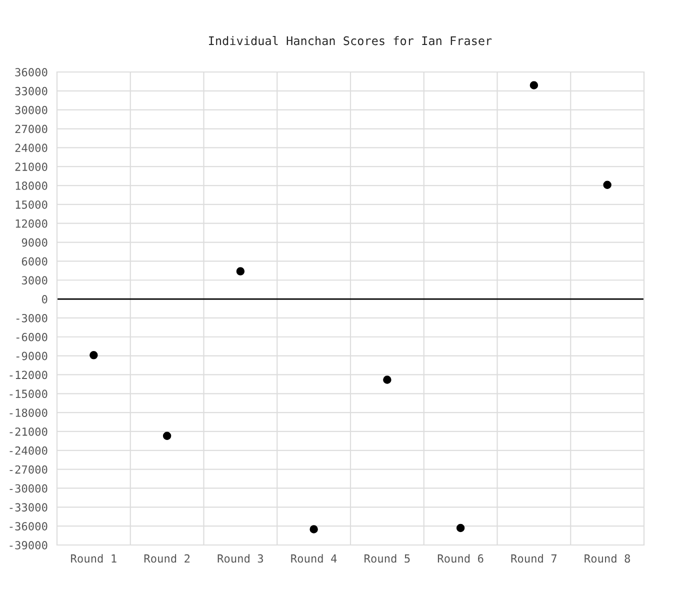 The height and width of the screenshot is (600, 700). Describe the element at coordinates (32, 318) in the screenshot. I see `y-tick-label: -3000` at that location.